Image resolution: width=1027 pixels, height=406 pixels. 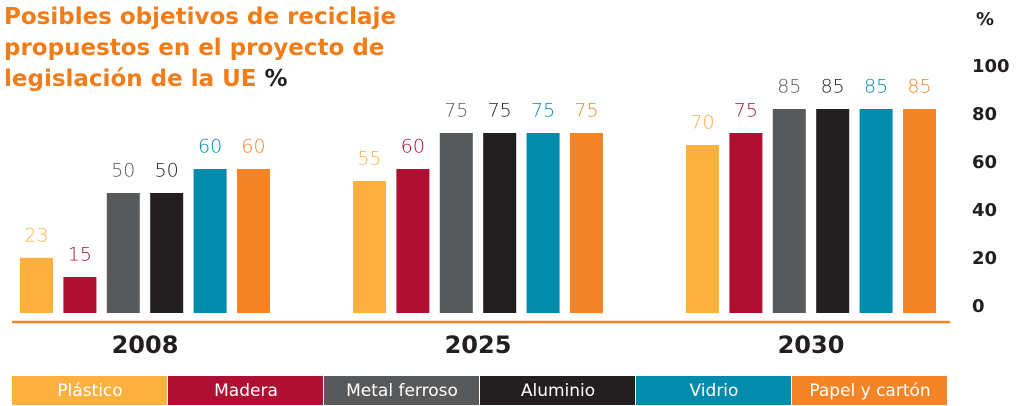 I want to click on y-tick-label: 80, so click(x=984, y=114).